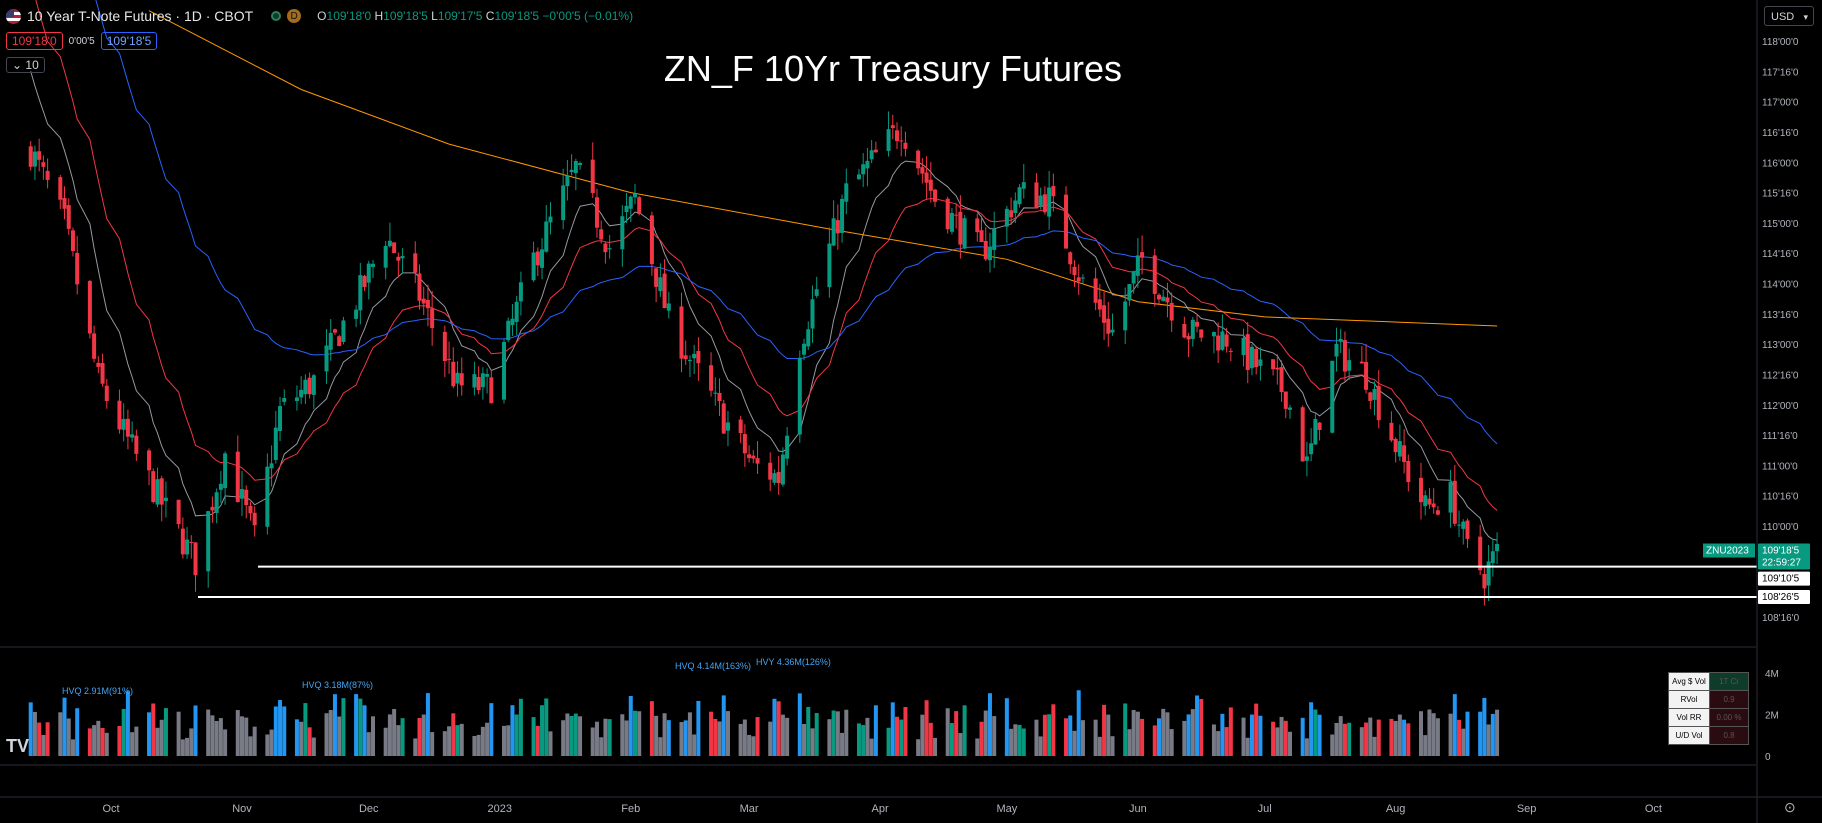  What do you see at coordinates (1789, 16) in the screenshot?
I see `currency-select: USD ▾` at bounding box center [1789, 16].